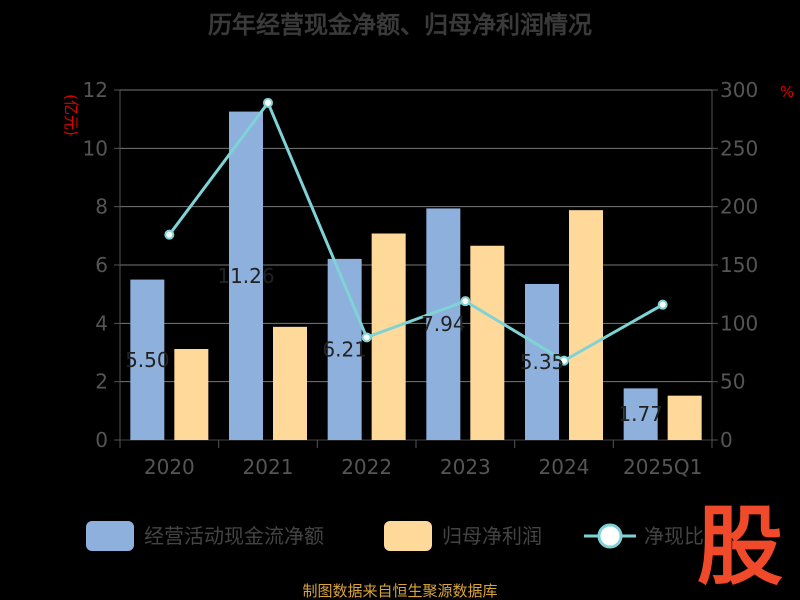 The width and height of the screenshot is (800, 600). I want to click on x-tick-label: 2020, so click(169, 467).